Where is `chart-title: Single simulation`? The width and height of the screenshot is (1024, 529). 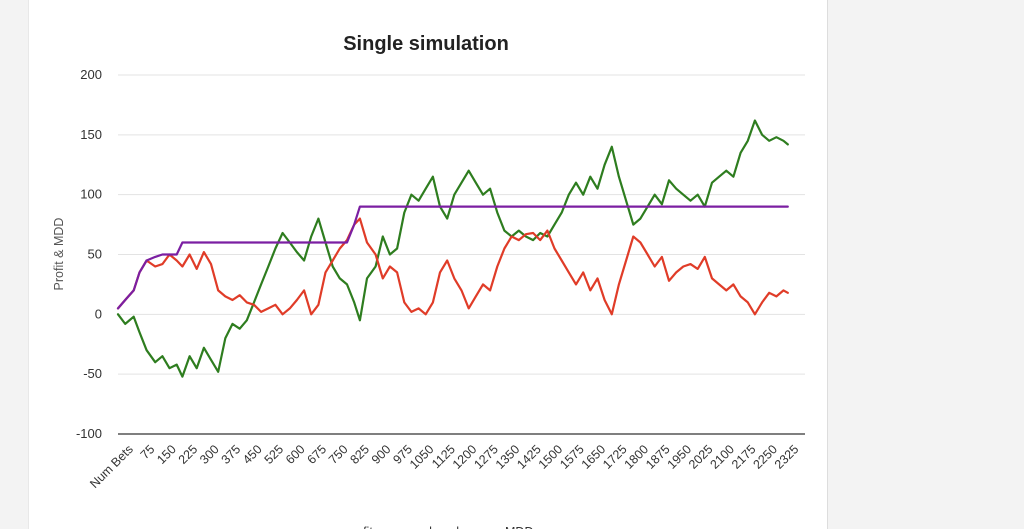
chart-title: Single simulation is located at coordinates (426, 44).